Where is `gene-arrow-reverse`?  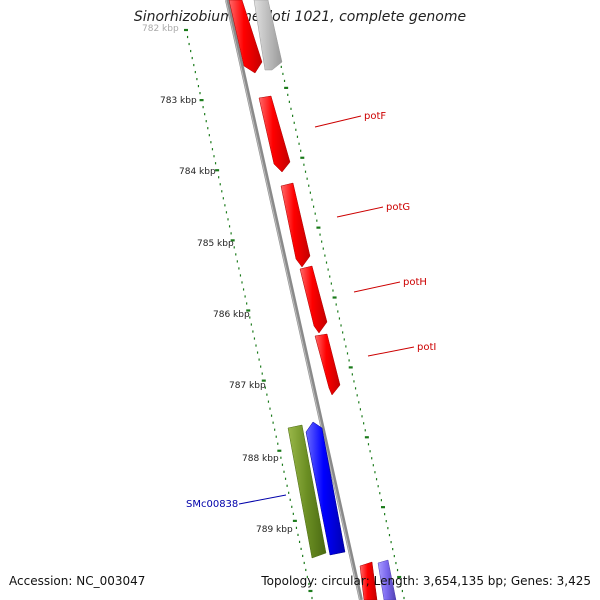
gene-arrow-reverse is located at coordinates (325, 488).